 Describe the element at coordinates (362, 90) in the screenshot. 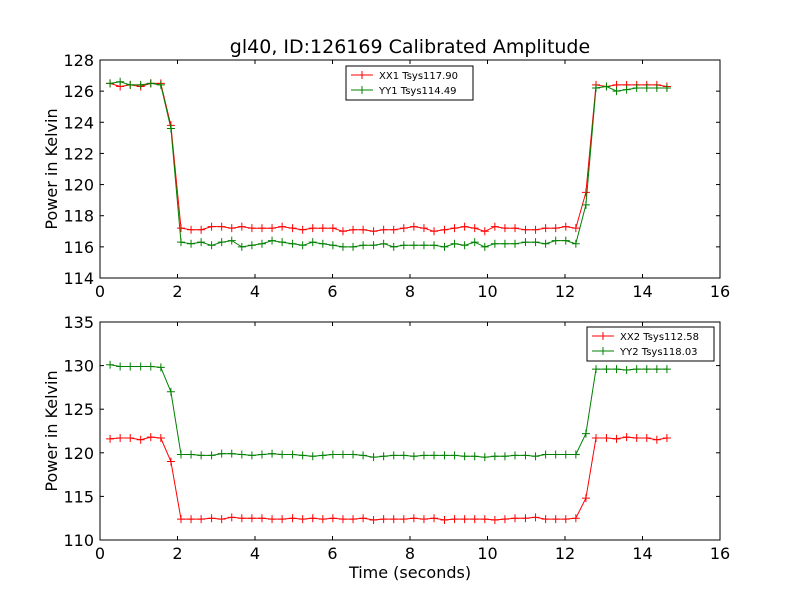

I see `legend-swatch-marker` at that location.